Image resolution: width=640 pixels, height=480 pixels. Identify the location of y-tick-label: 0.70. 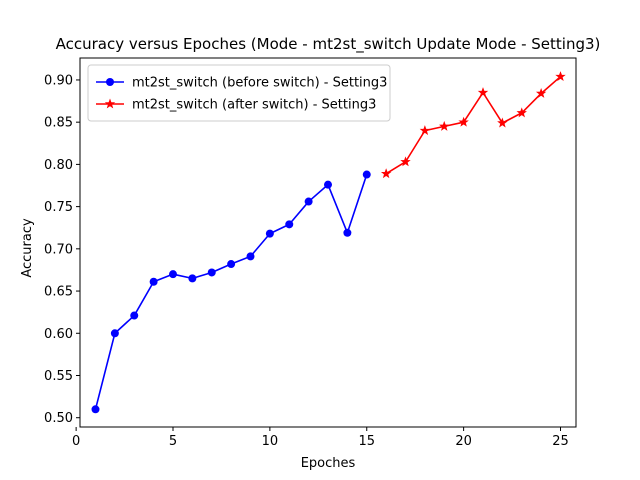
(58, 249).